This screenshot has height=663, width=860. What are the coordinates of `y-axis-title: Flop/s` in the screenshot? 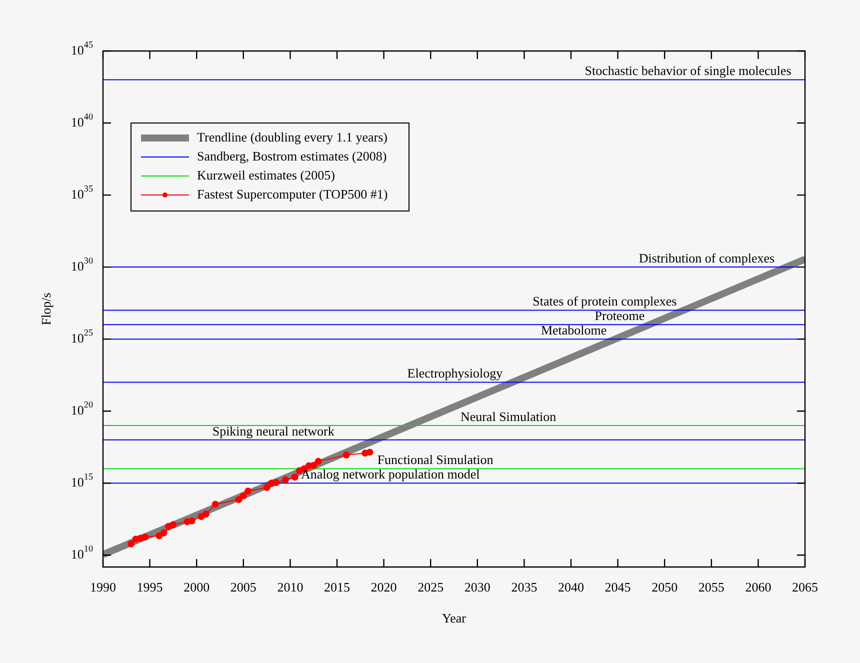 It's located at (46, 309).